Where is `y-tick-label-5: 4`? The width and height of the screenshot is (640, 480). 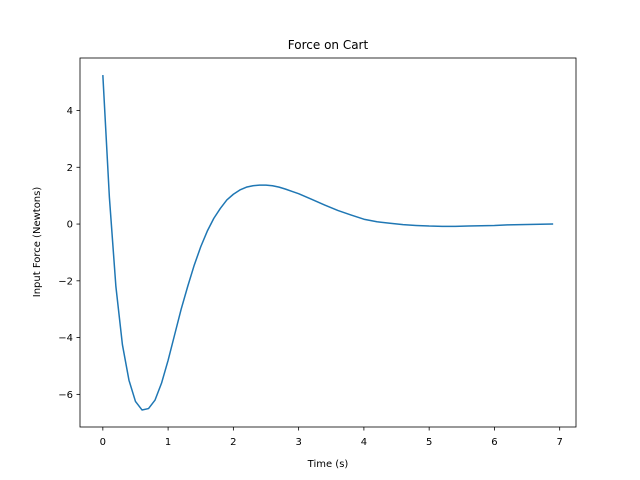
y-tick-label-5: 4 is located at coordinates (70, 111).